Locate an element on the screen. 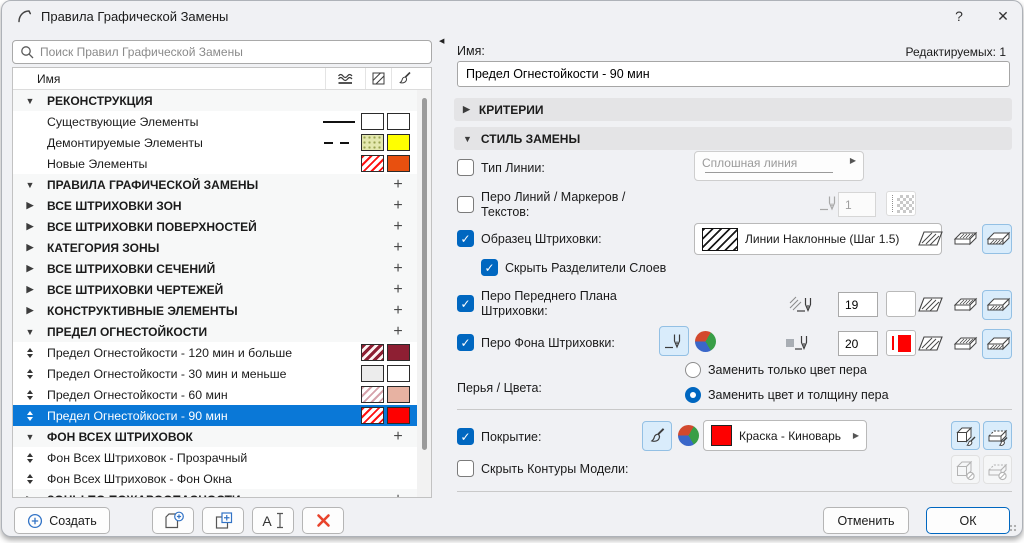 This screenshot has width=1024, height=543. rule-row-selected: Предел Огнестойкости - 90 мин is located at coordinates (215, 415).